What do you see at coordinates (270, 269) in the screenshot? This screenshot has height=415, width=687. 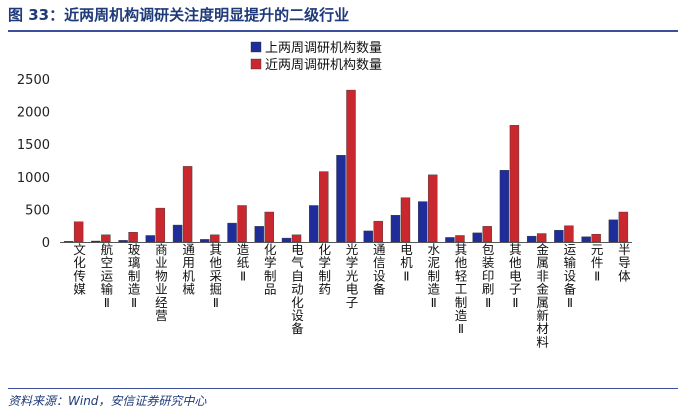 I see `x-category-label: 化学制品` at bounding box center [270, 269].